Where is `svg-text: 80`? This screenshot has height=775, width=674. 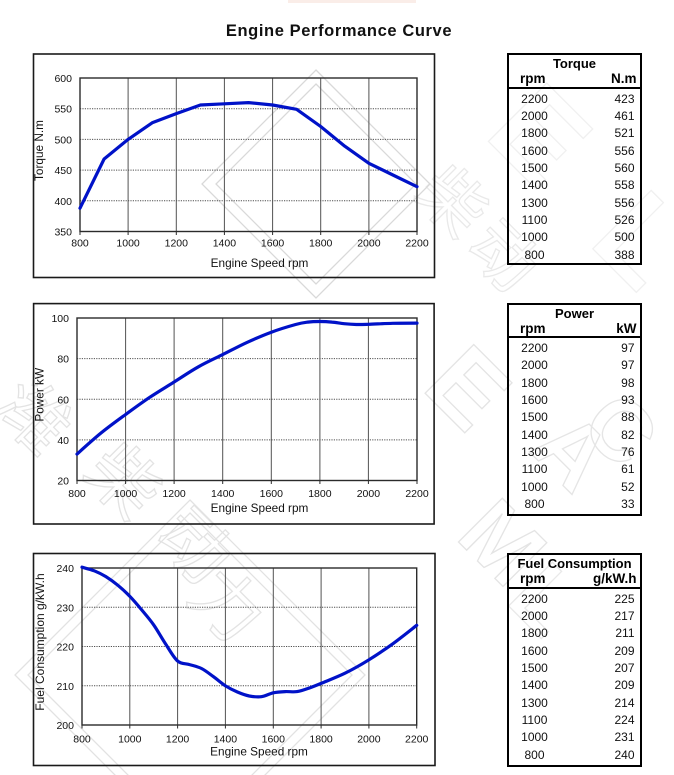 svg-text: 80 is located at coordinates (63, 360).